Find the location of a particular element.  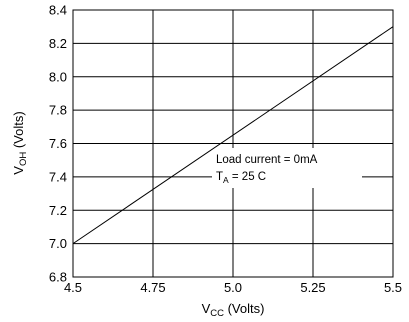

y-tick-label: 7.8 is located at coordinates (58, 110).